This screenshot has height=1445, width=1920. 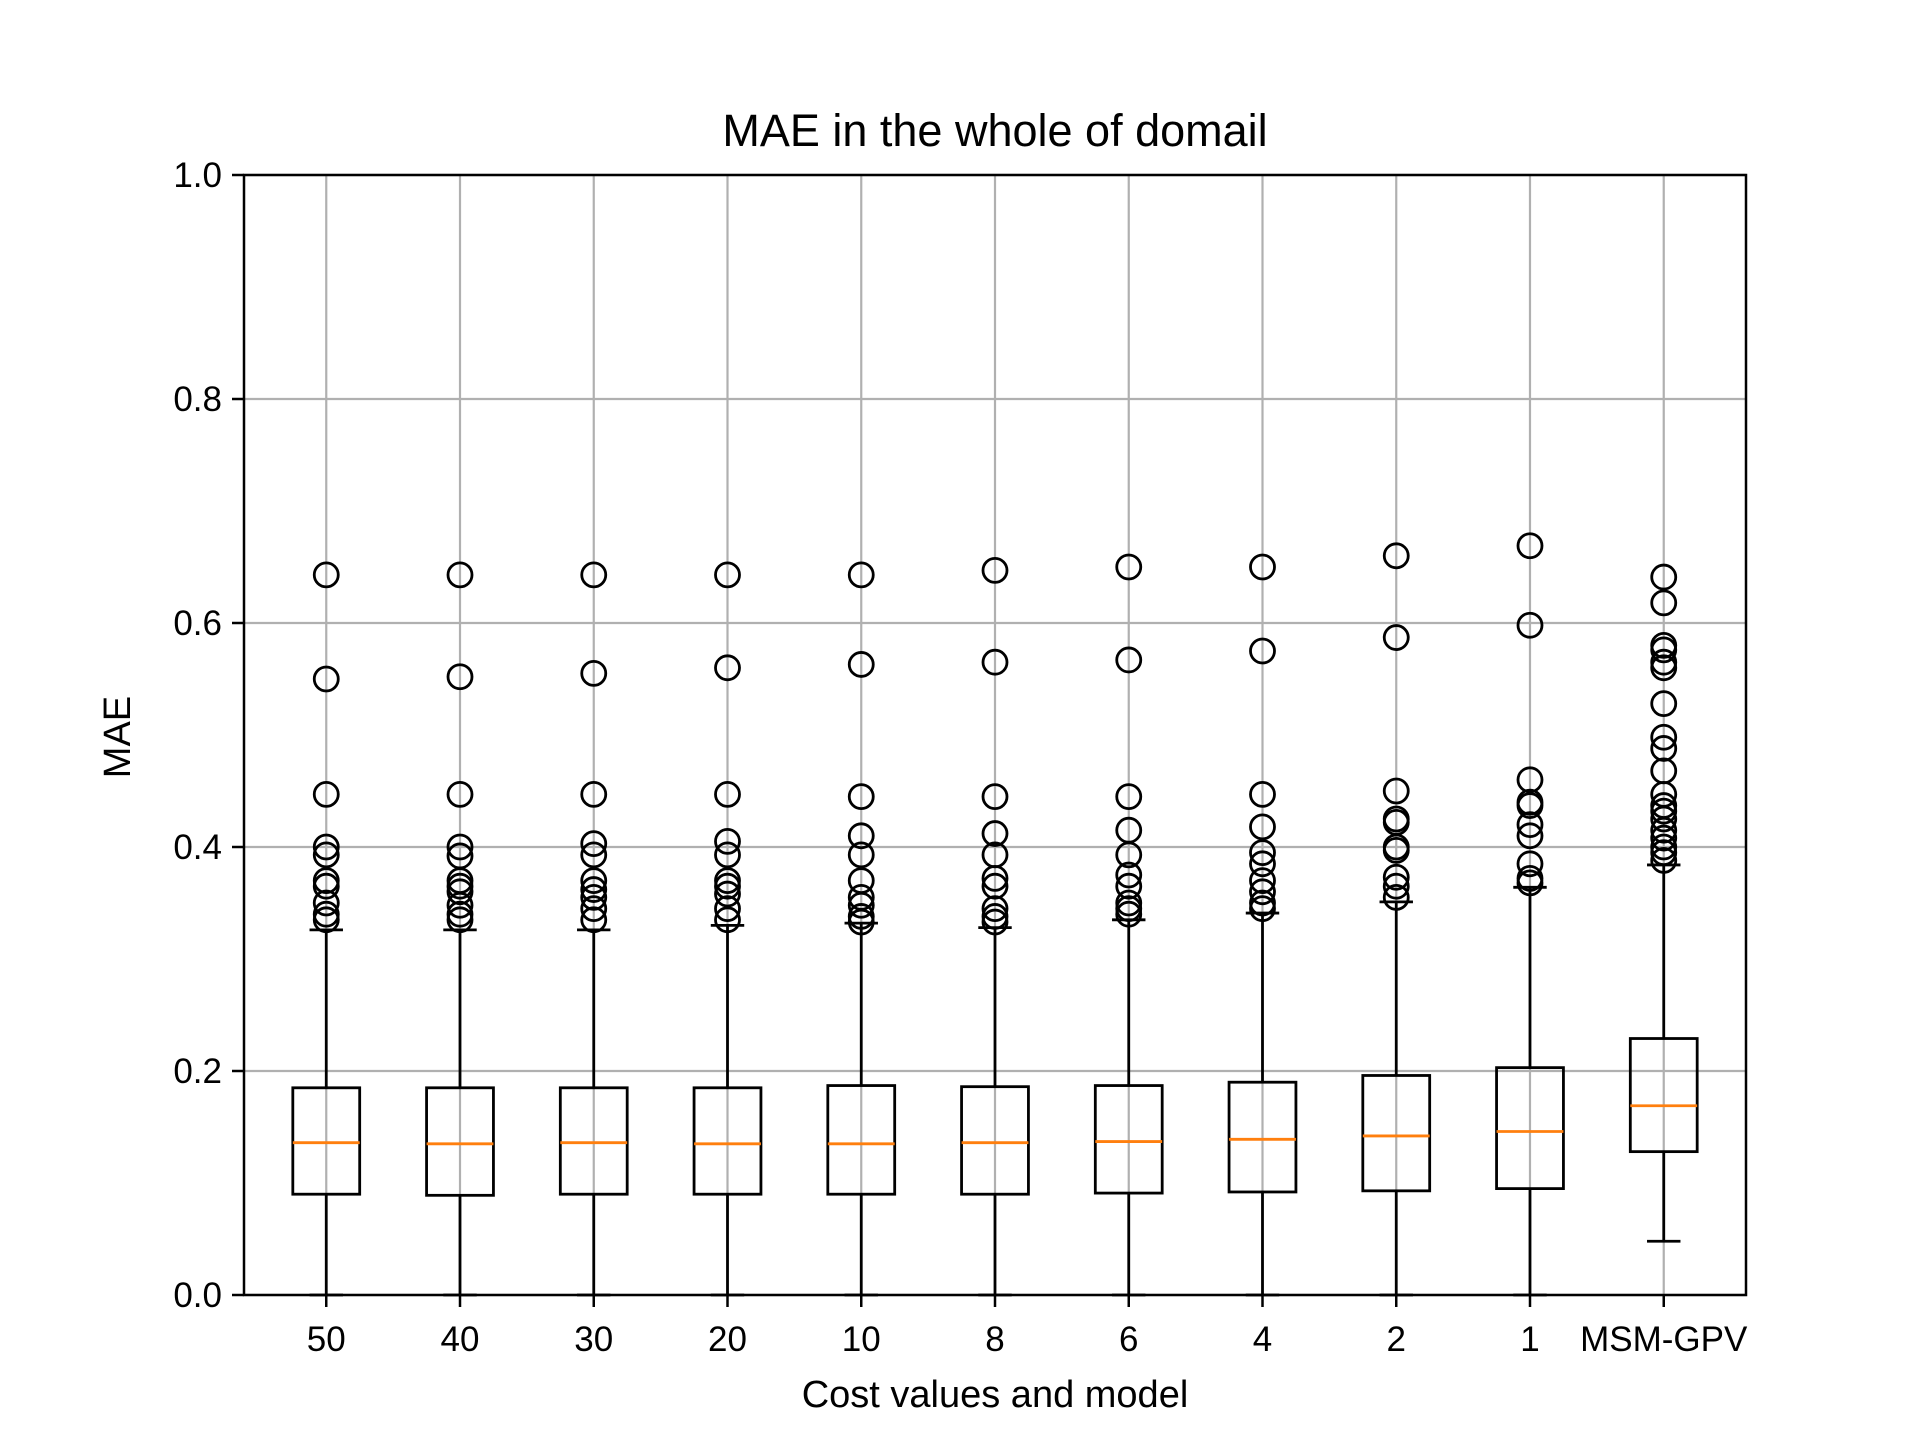 What do you see at coordinates (994, 1339) in the screenshot?
I see `x-tick-label: 8` at bounding box center [994, 1339].